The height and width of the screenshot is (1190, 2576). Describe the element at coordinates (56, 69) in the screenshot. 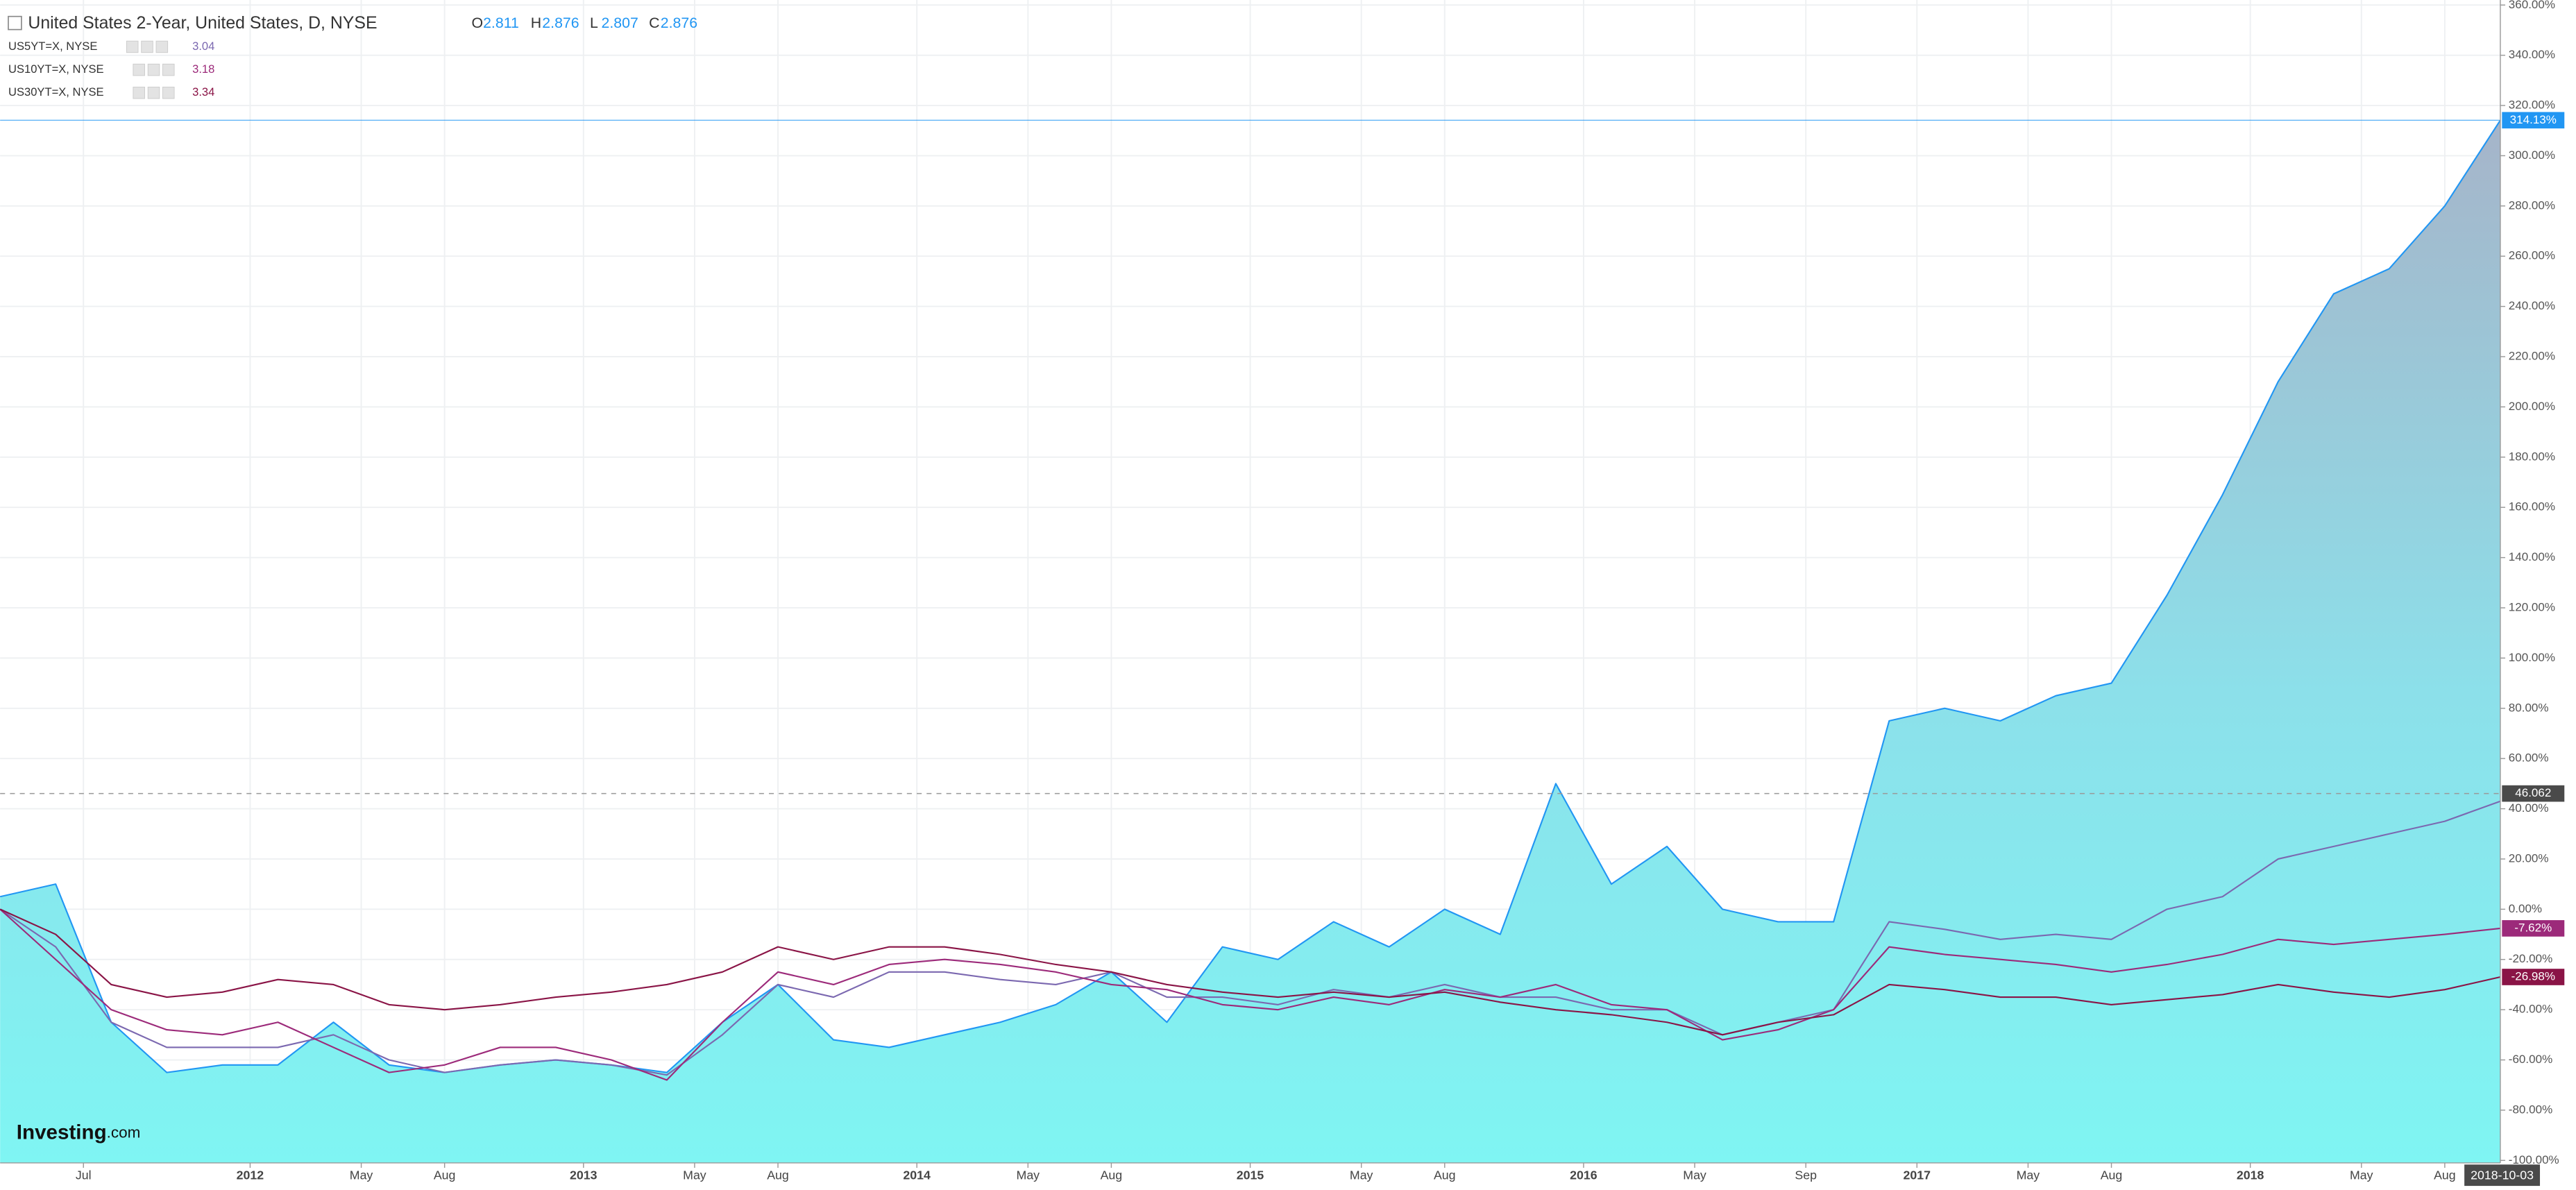

I see `legend-name: US10YT=X, NYSE` at that location.